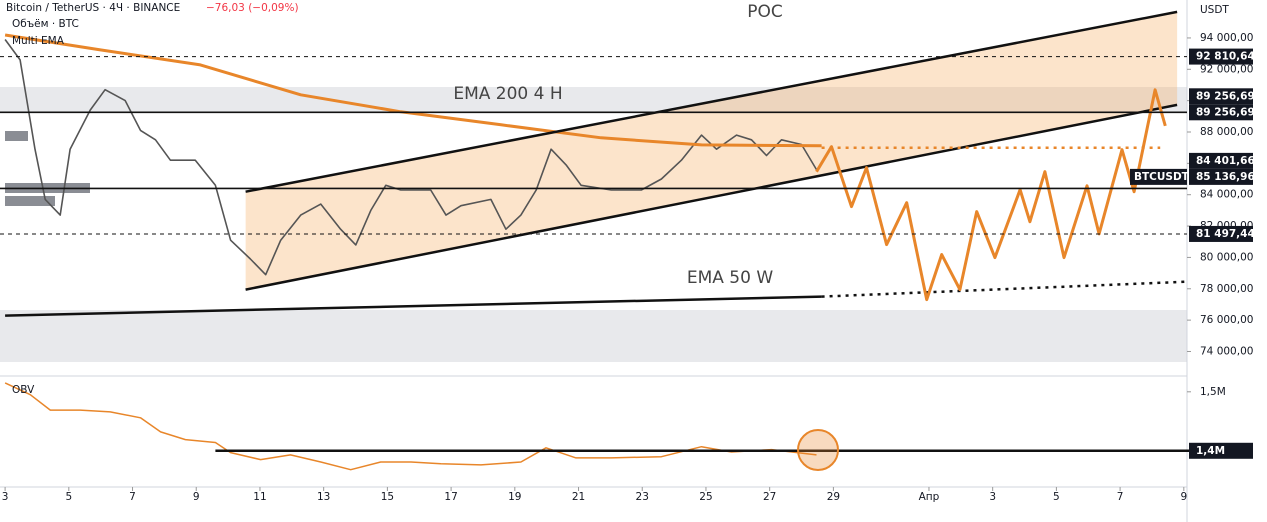  What do you see at coordinates (259, 497) in the screenshot?
I see `x-tick-label: 11` at bounding box center [259, 497].